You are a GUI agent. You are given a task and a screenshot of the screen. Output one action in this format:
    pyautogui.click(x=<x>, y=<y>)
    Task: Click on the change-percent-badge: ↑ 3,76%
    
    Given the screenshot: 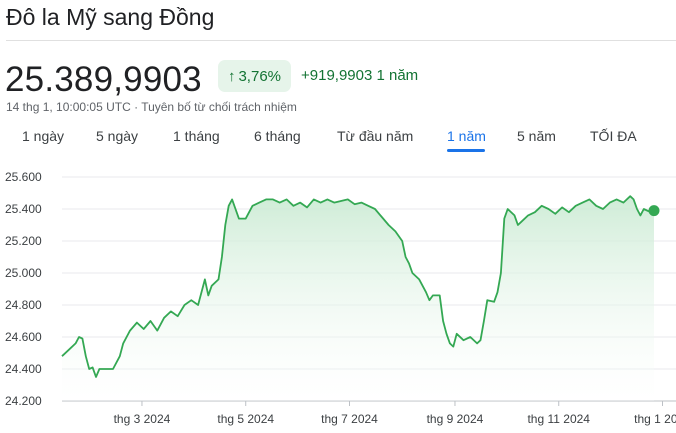 What is the action you would take?
    pyautogui.click(x=254, y=76)
    